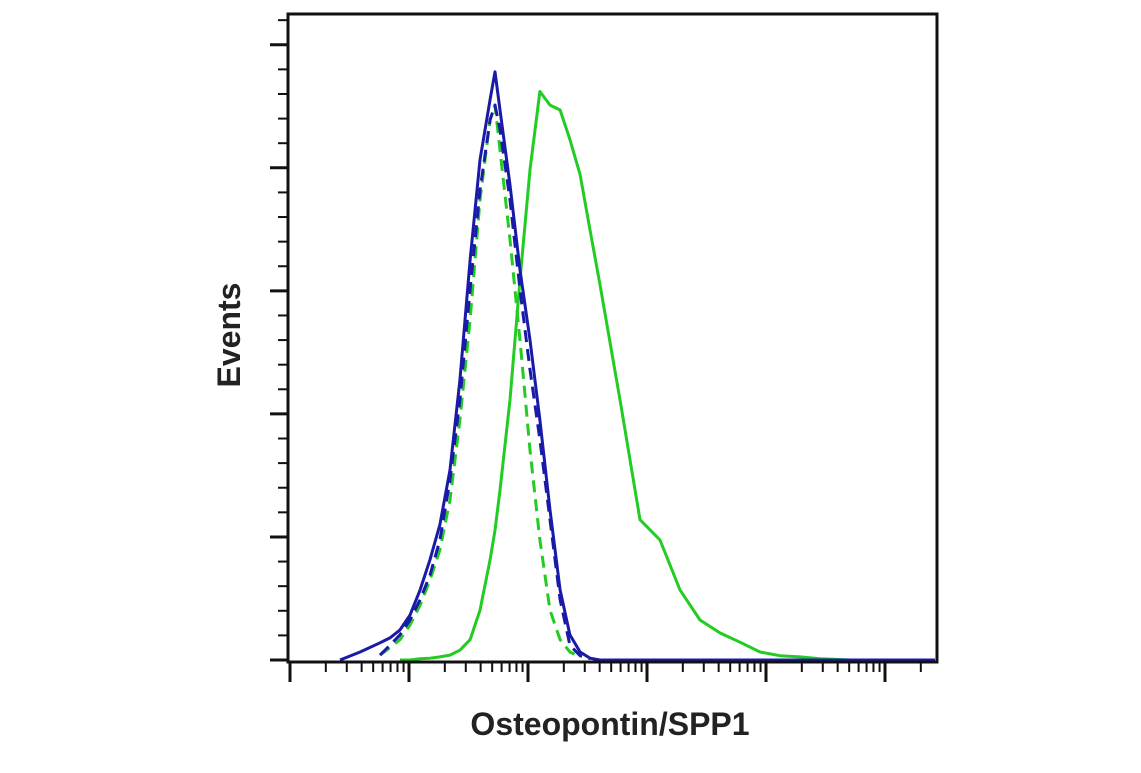 This screenshot has width=1141, height=773. What do you see at coordinates (609, 724) in the screenshot?
I see `x-axis-label: Osteopontin/SPP1` at bounding box center [609, 724].